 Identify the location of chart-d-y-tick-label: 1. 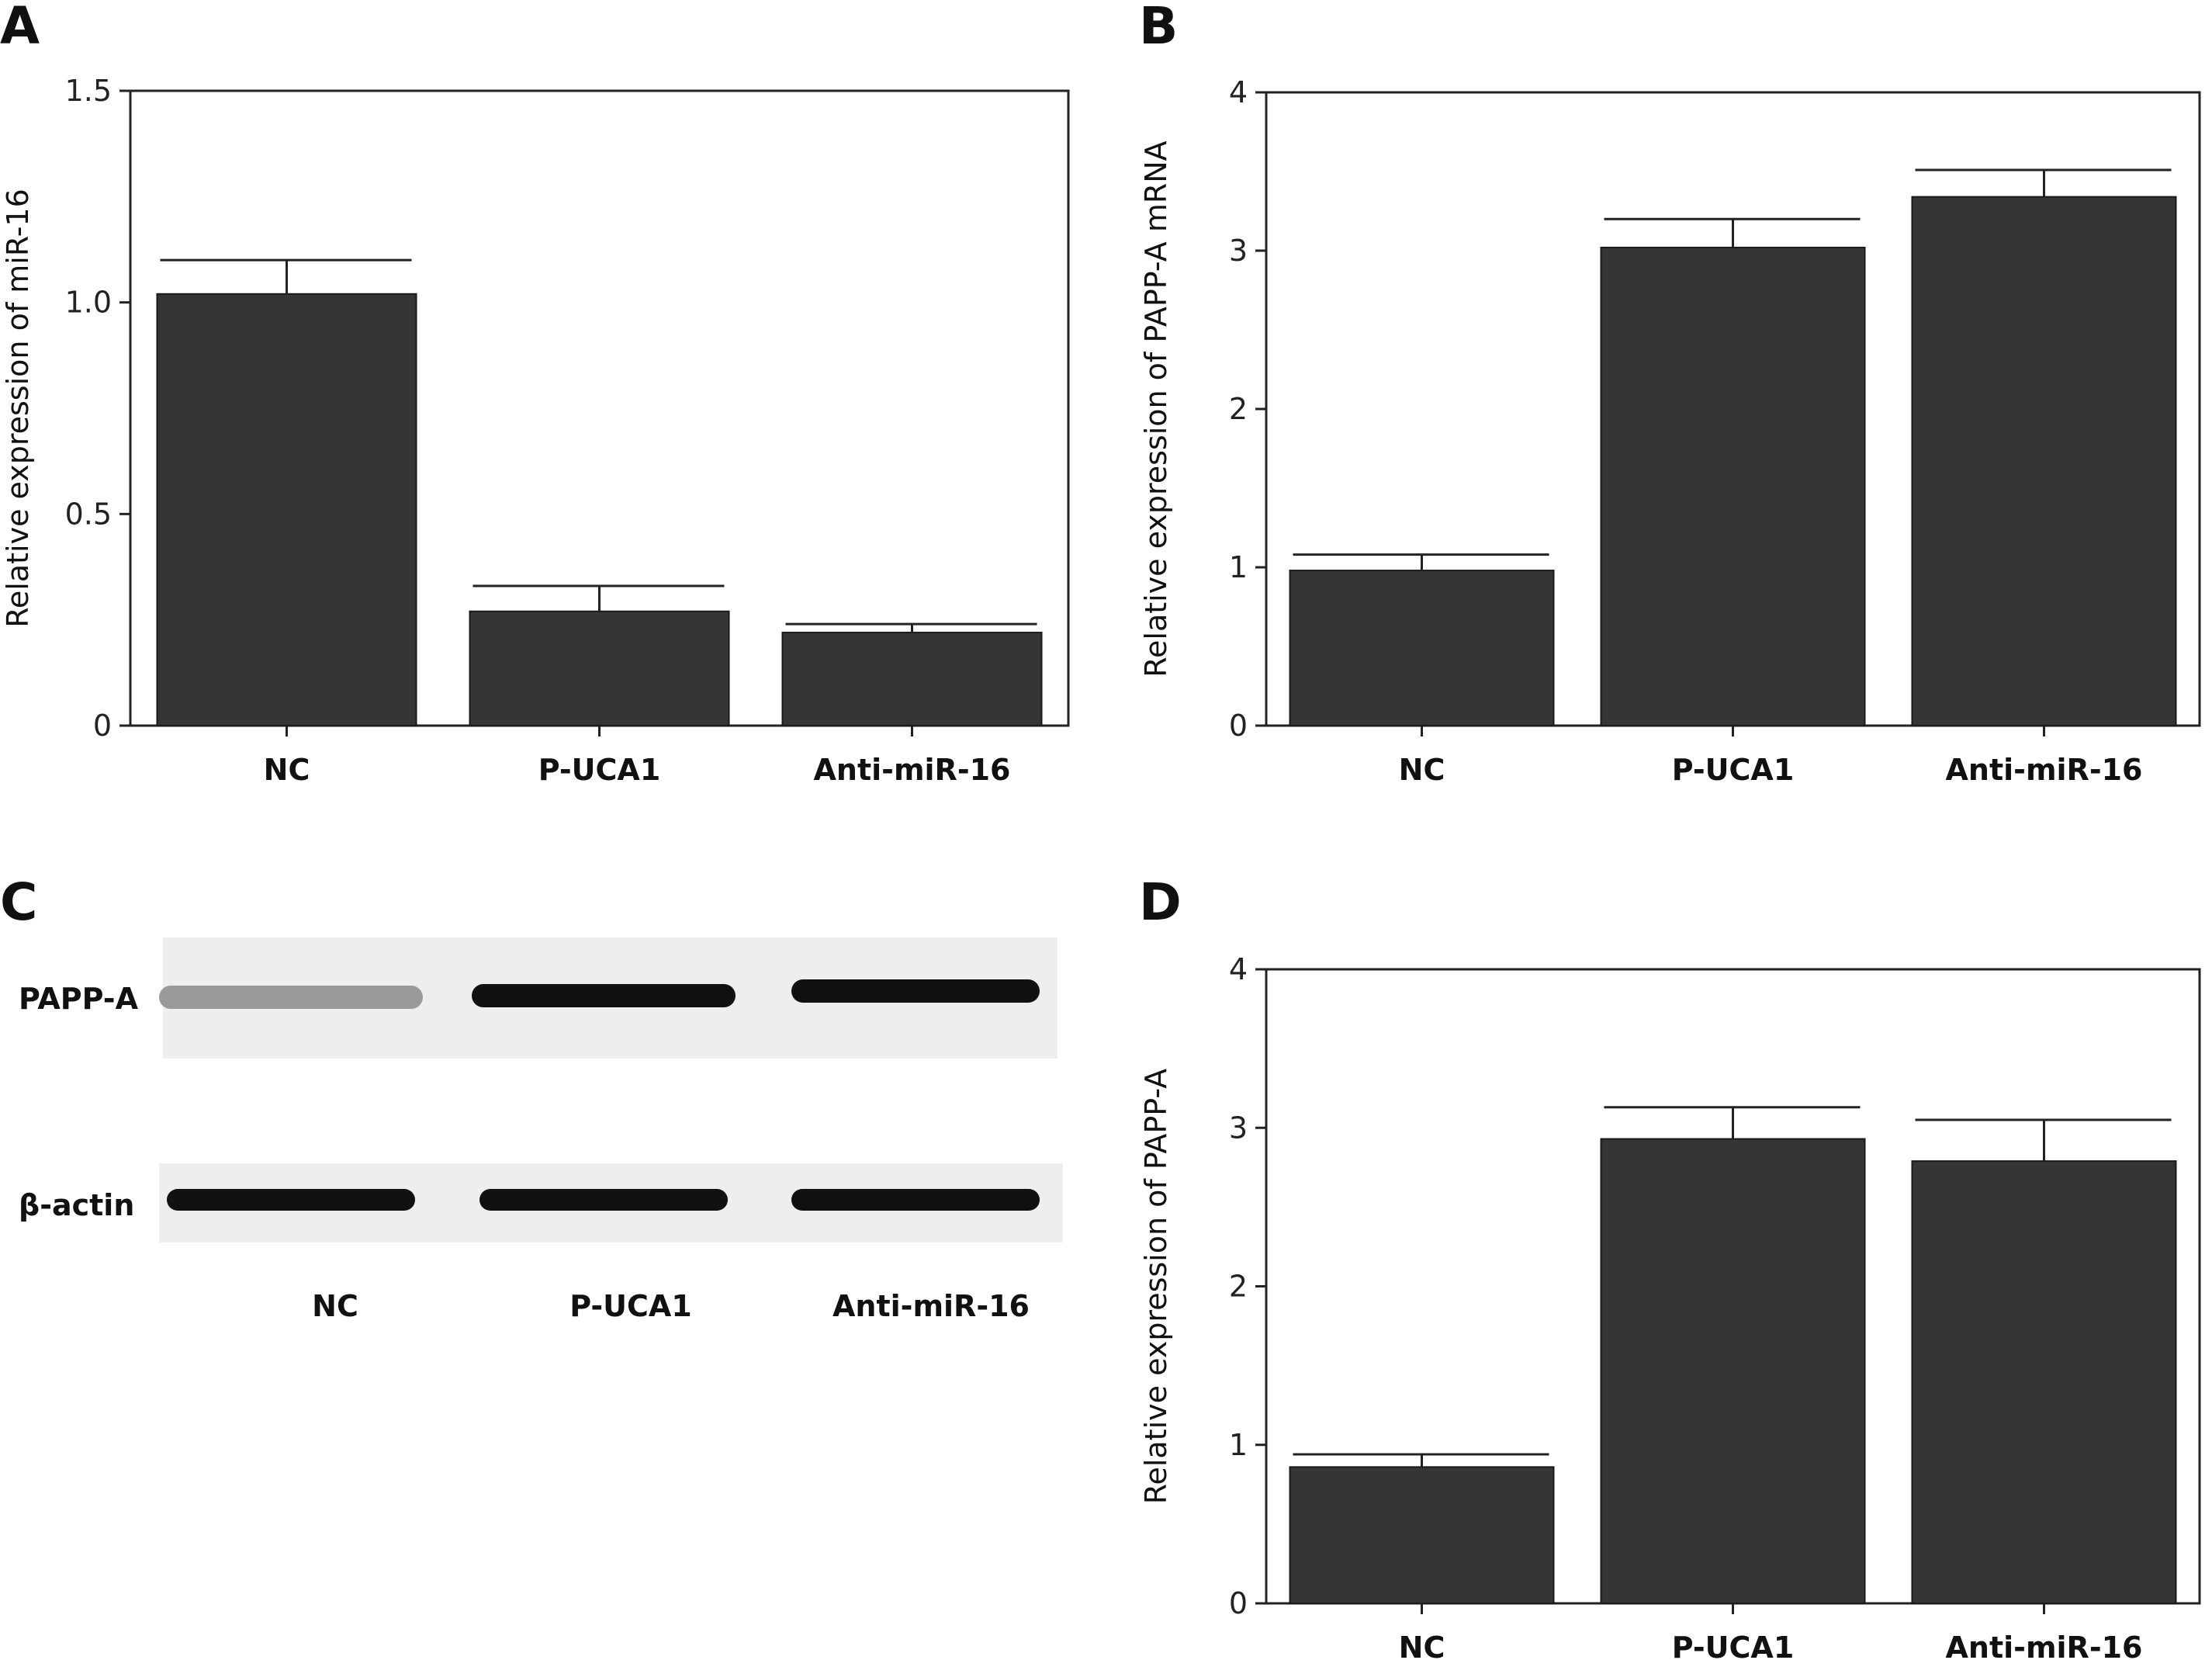
(1238, 1445).